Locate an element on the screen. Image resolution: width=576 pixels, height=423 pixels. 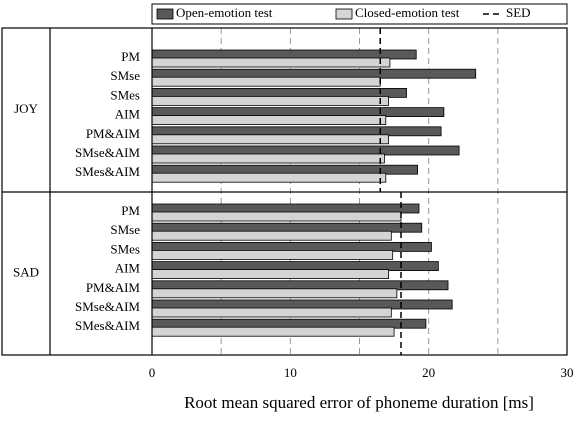
legend-frame is located at coordinates (359, 14).